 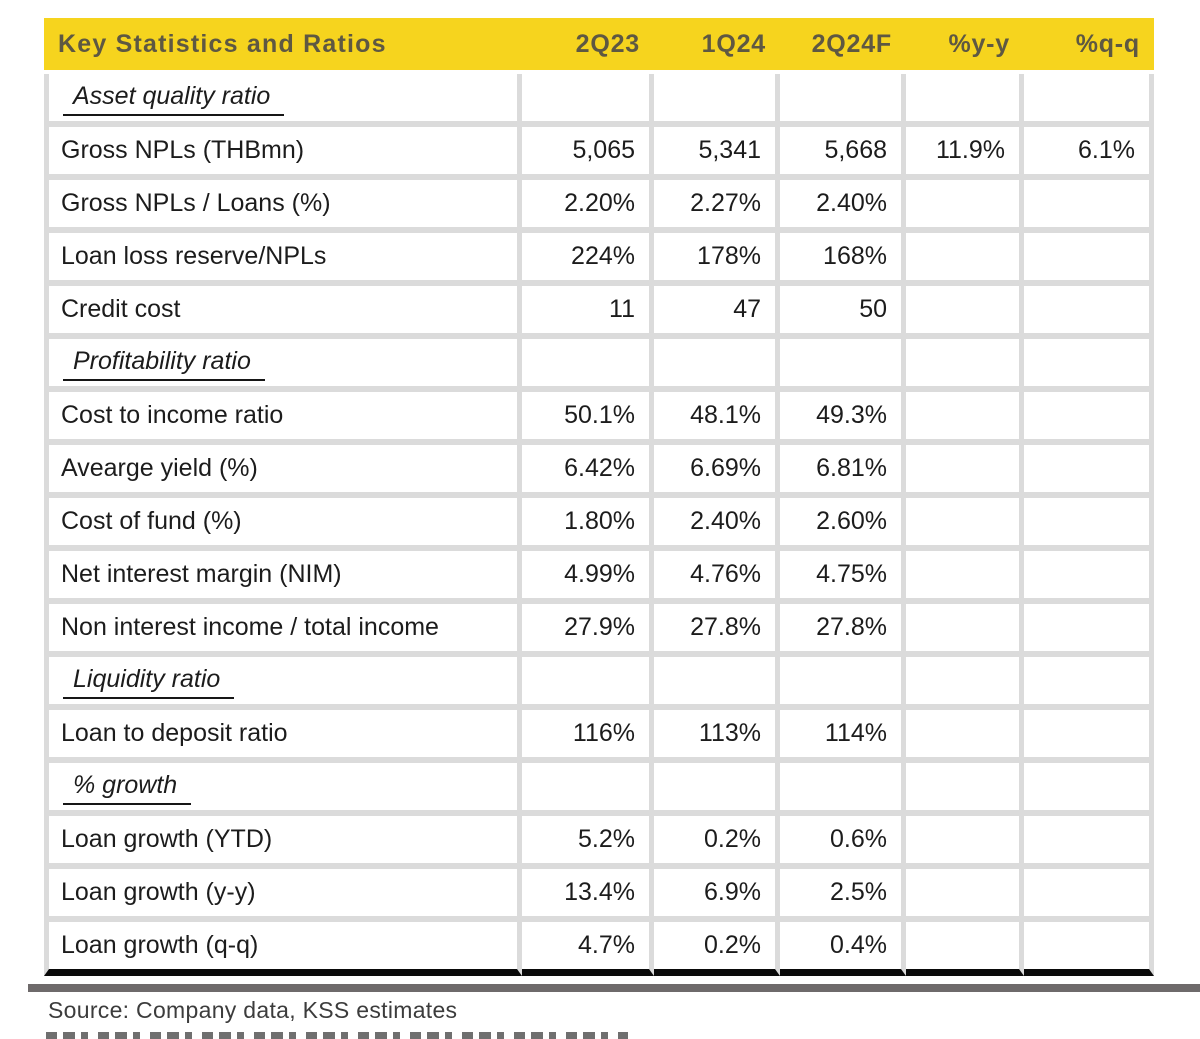 What do you see at coordinates (283, 577) in the screenshot?
I see `row-label-cell: Net interest margin (NIM)` at bounding box center [283, 577].